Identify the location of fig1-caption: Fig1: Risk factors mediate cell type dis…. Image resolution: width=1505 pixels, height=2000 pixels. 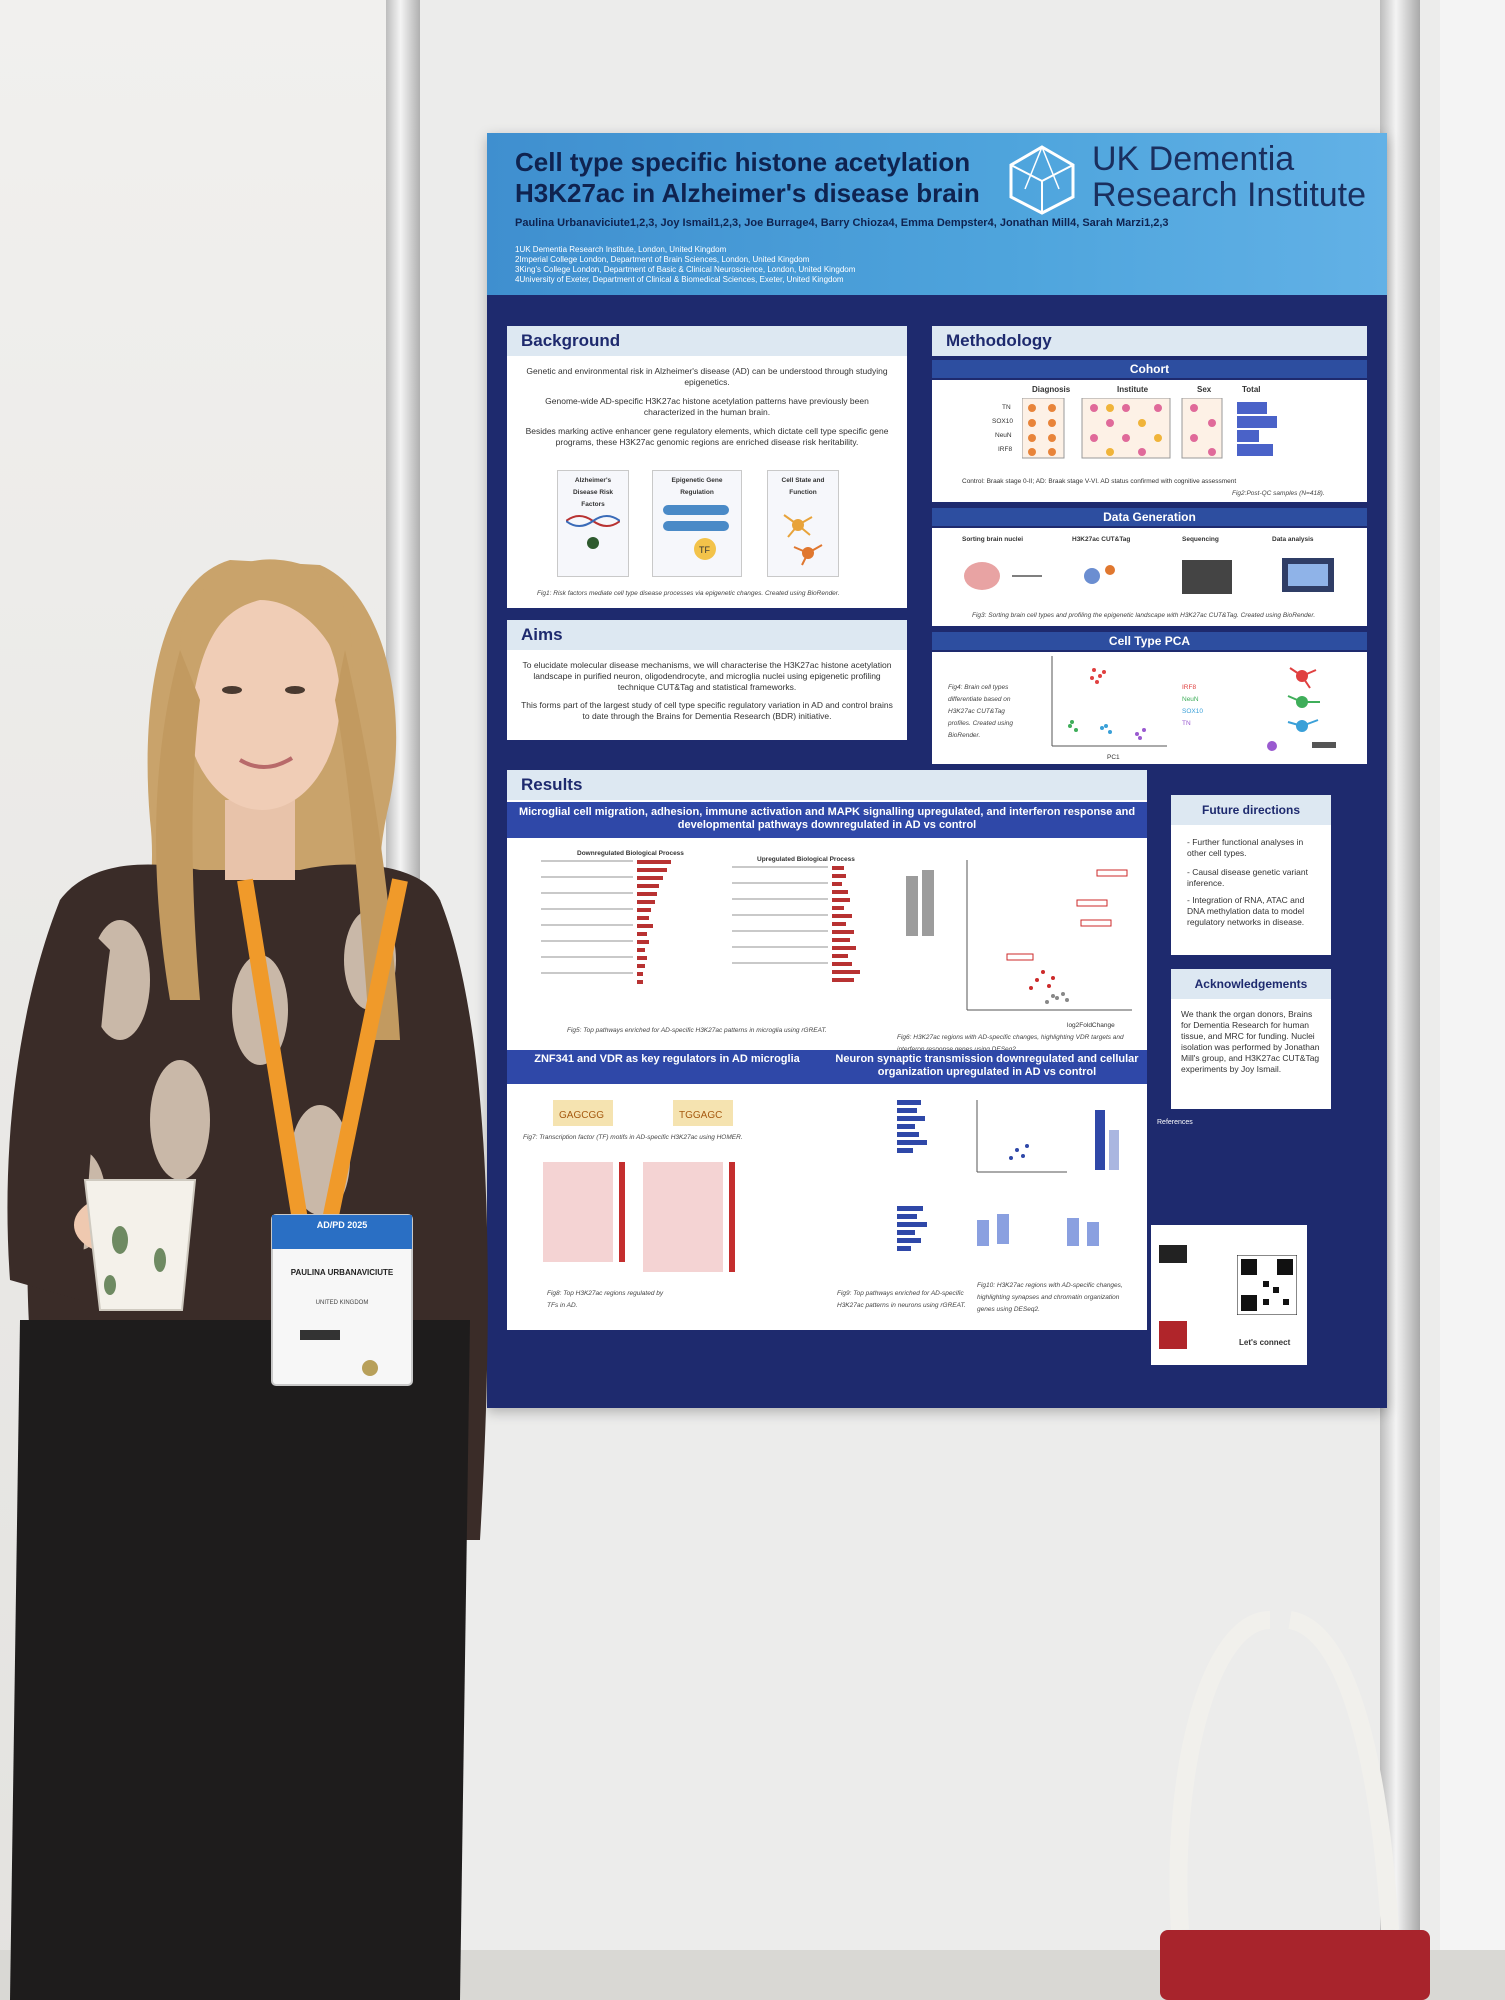
(688, 593).